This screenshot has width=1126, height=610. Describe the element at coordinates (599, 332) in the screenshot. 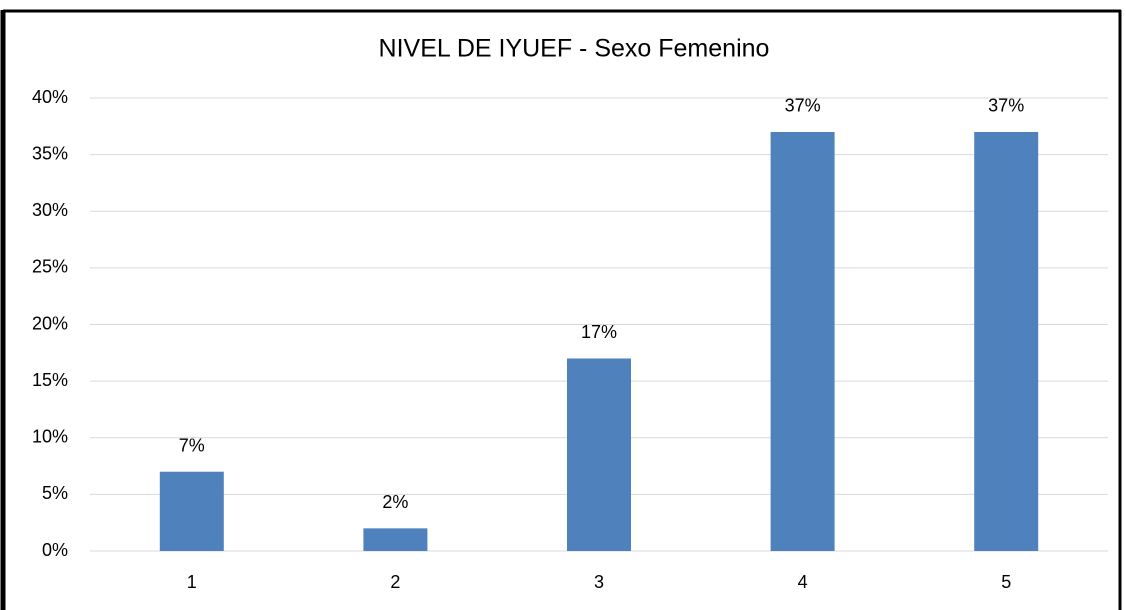

I see `data-label: 17%` at that location.